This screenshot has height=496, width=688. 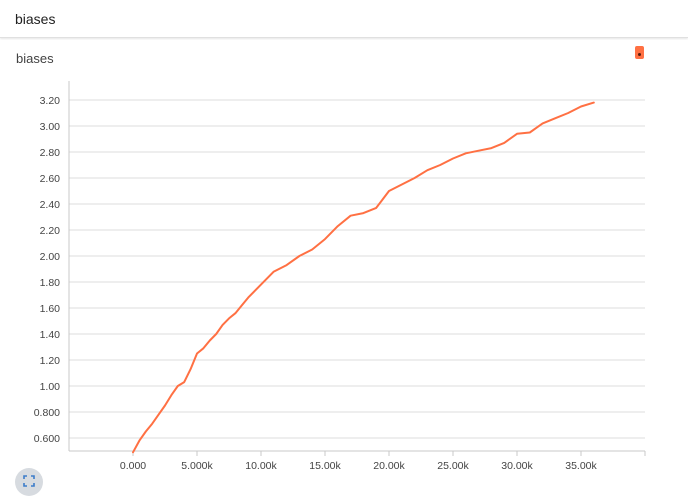 I want to click on x-tick-label: 15.00k, so click(x=325, y=466).